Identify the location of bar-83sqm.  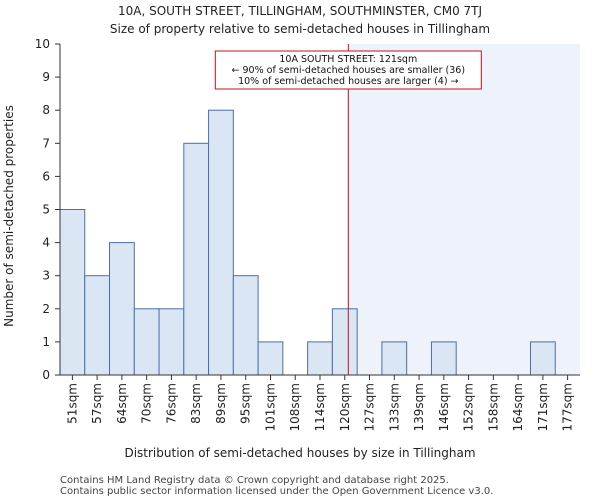
(196, 259).